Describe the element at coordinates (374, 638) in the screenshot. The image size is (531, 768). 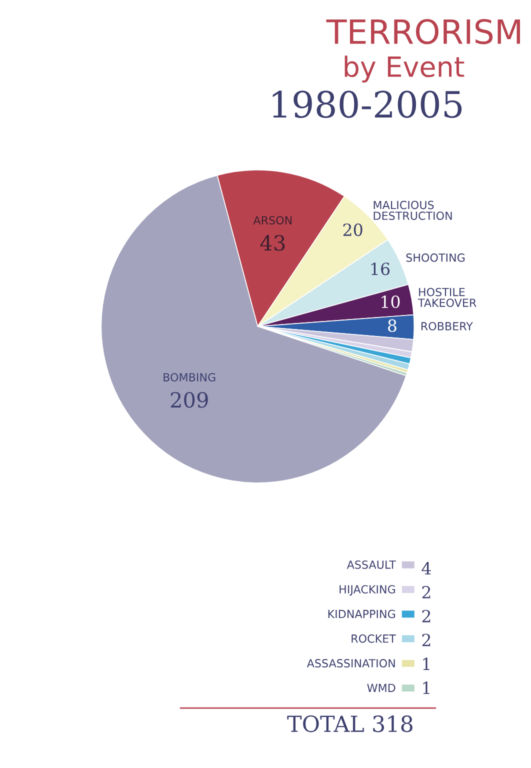
I see `legend-label: ROCKET` at that location.